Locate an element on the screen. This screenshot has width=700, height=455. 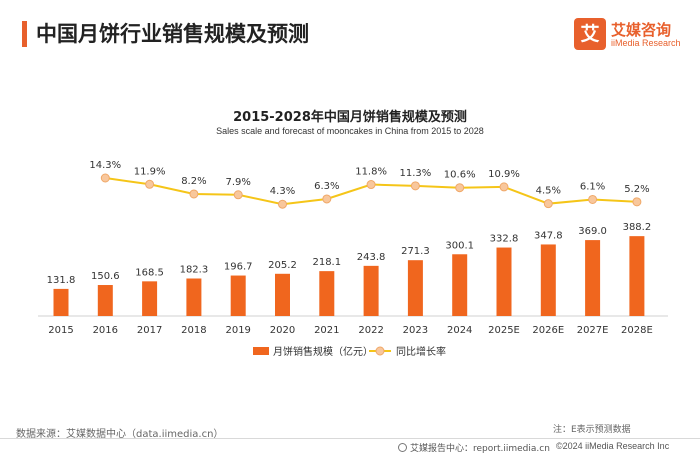
growth-rate-label: 6.1% is located at coordinates (592, 186).